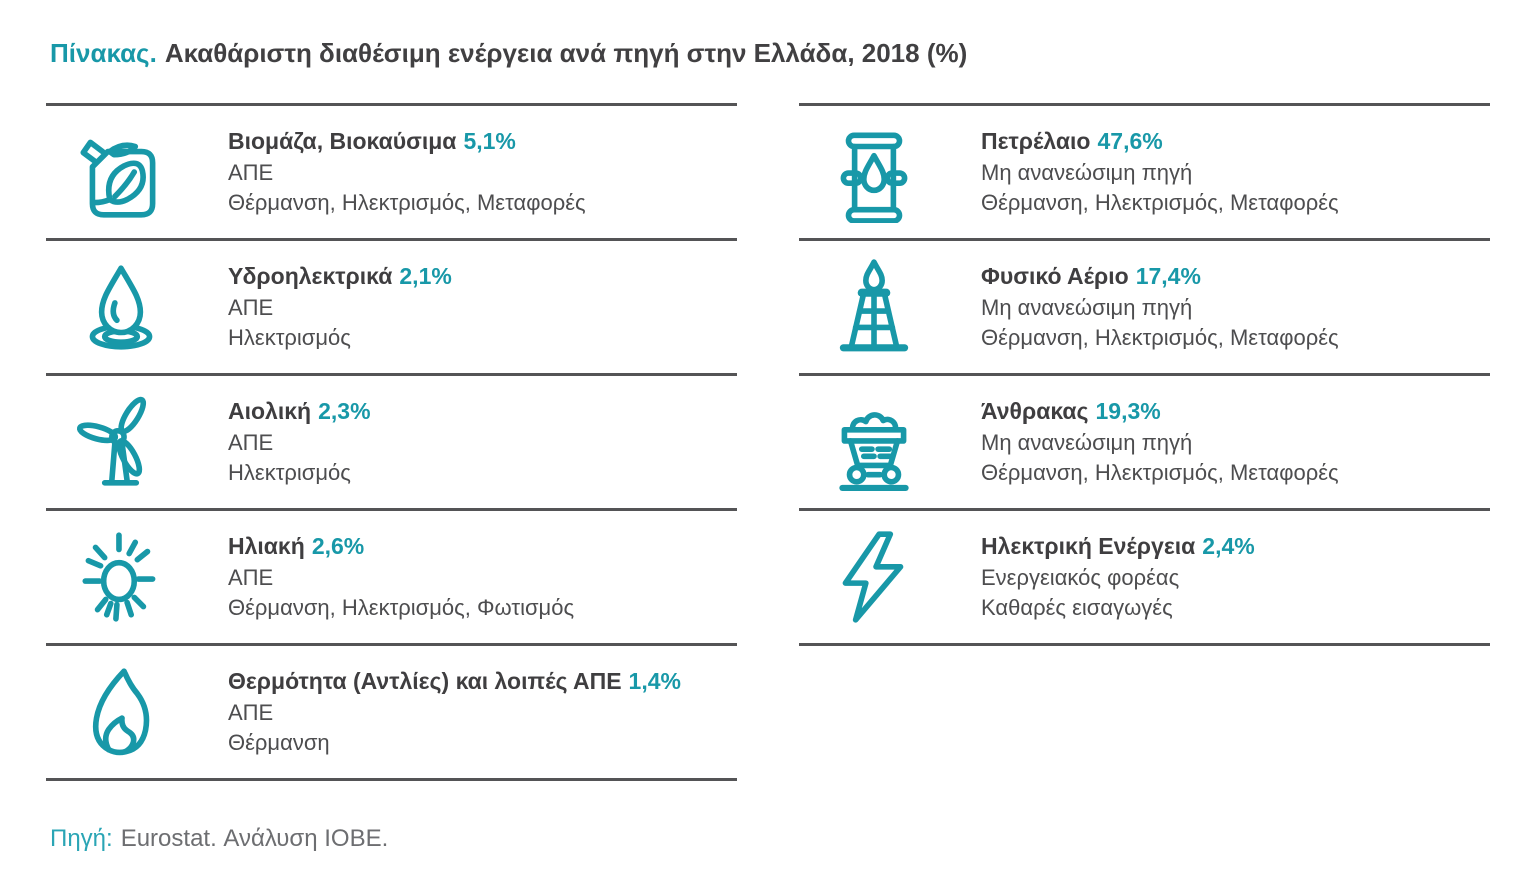  I want to click on energy-value: 2,4%, so click(1228, 546).